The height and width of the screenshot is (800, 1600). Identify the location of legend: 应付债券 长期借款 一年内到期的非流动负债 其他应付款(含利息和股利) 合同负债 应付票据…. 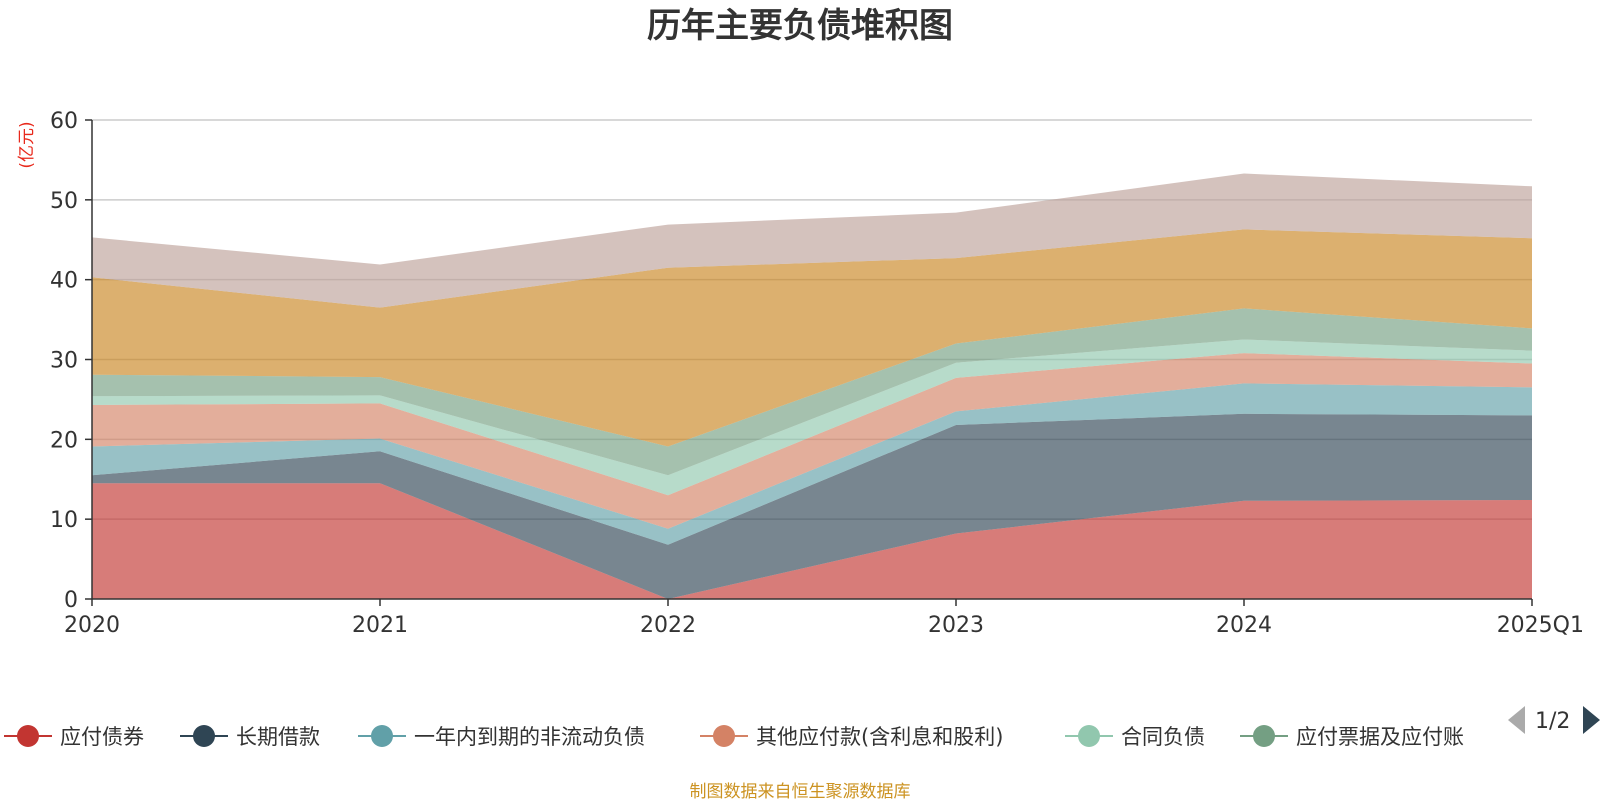
(734, 737).